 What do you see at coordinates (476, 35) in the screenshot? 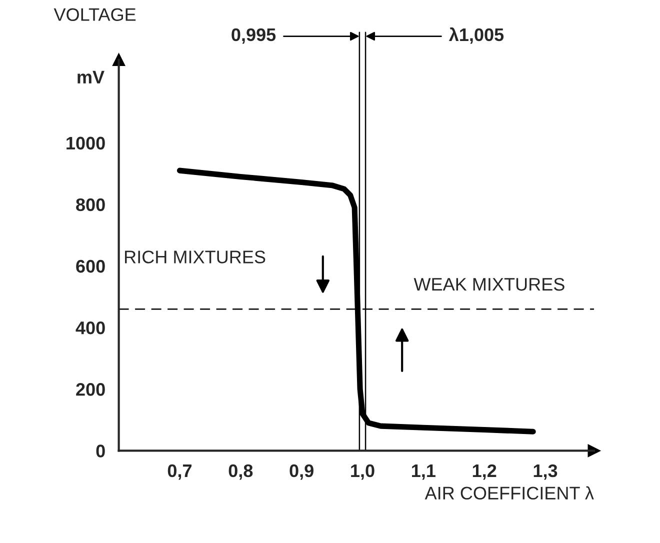
I see `ref-line-label: λ1,005` at bounding box center [476, 35].